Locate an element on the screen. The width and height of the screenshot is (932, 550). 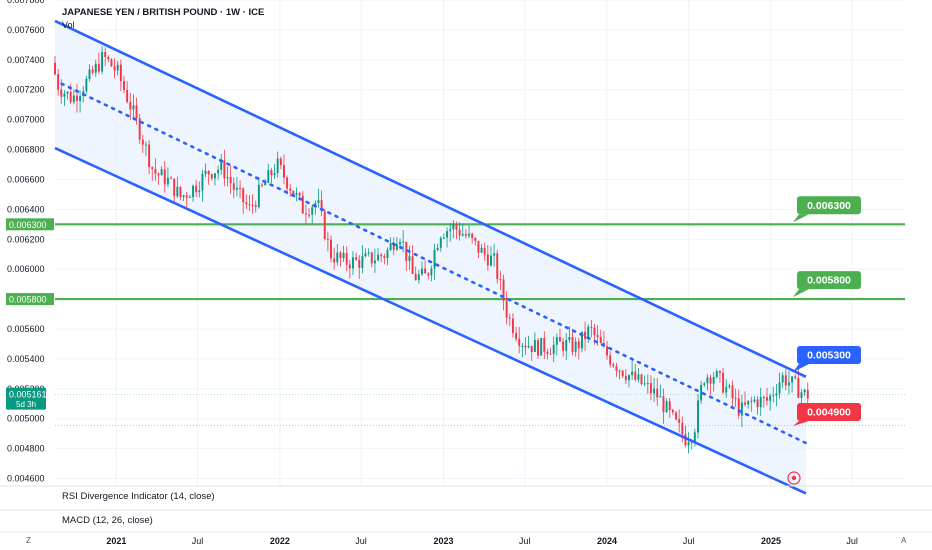
rsi-indicator-label: RSI Divergence Indicator (14, close) is located at coordinates (138, 496).